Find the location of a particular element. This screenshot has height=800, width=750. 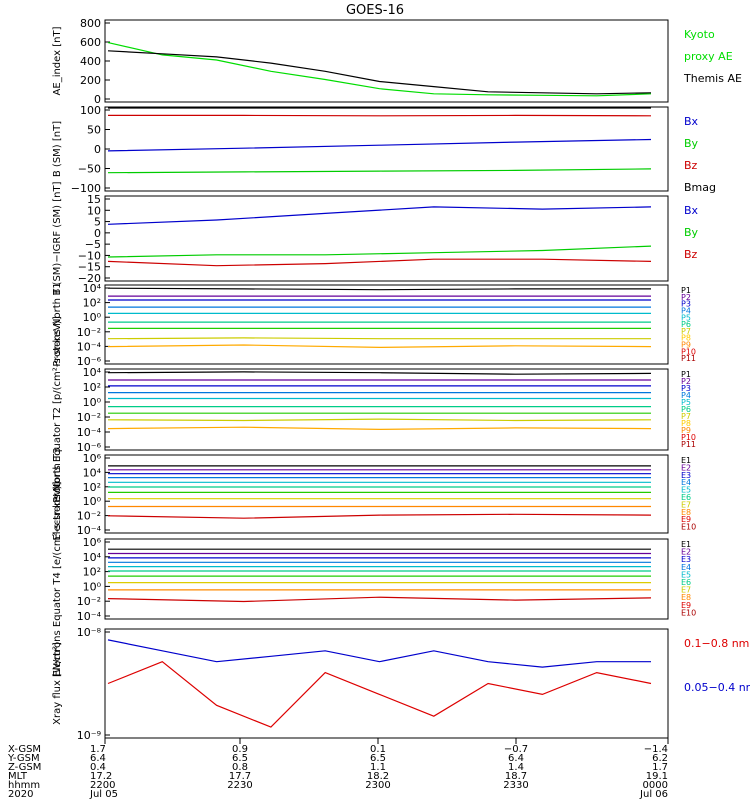

x-tick-label: Jul 05 is located at coordinates (103, 794).